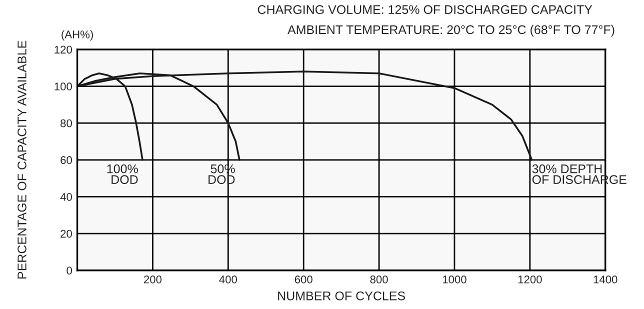  Describe the element at coordinates (66, 234) in the screenshot. I see `y-tick-label: 20` at that location.